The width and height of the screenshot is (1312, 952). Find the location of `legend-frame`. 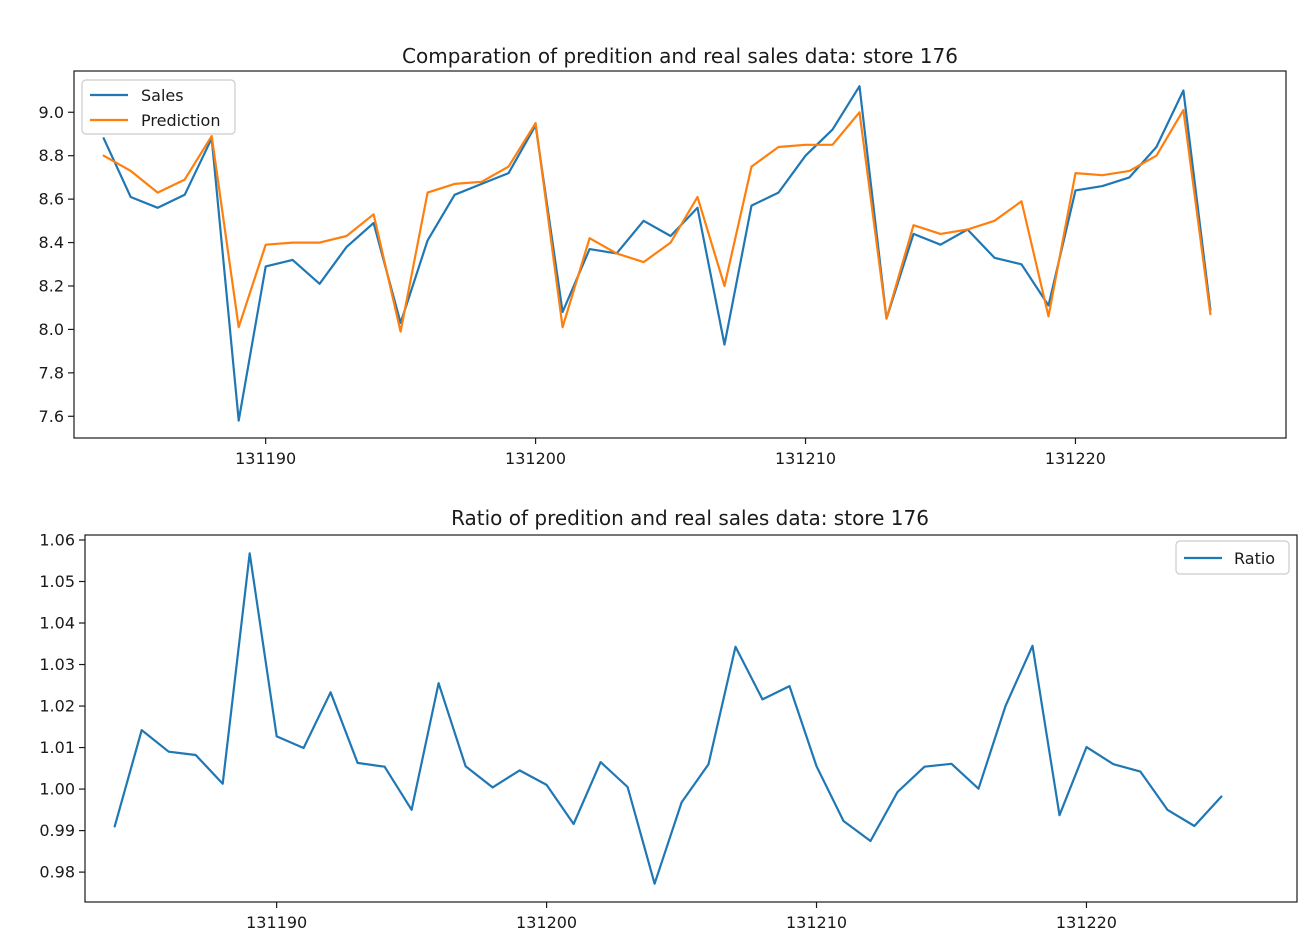

legend-frame is located at coordinates (1232, 557).